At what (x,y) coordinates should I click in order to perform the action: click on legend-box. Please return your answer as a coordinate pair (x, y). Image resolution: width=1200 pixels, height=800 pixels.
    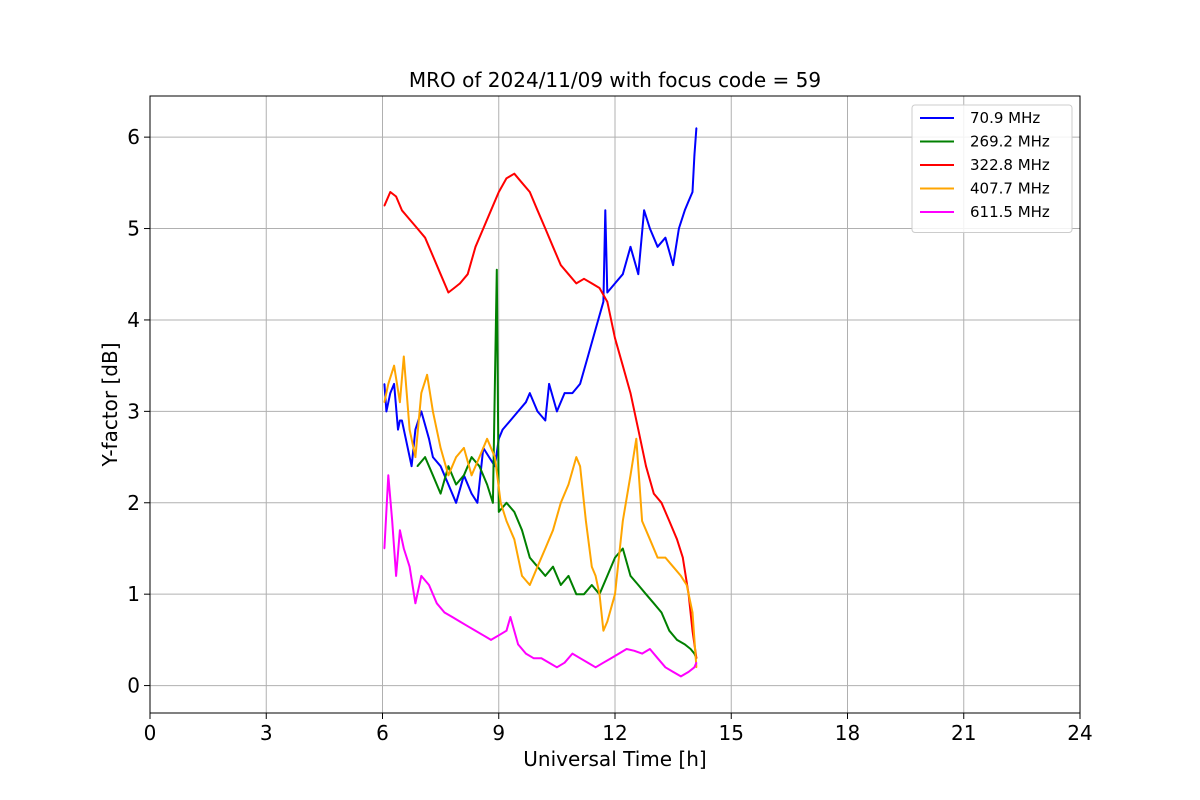
    Looking at the image, I should click on (992, 168).